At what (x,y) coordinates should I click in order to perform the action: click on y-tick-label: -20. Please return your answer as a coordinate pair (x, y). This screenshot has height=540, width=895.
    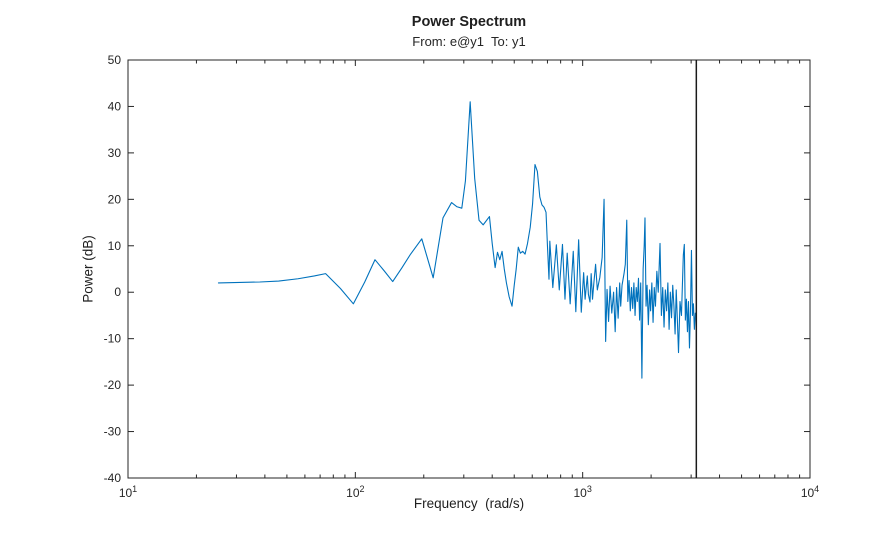
    Looking at the image, I should click on (113, 385).